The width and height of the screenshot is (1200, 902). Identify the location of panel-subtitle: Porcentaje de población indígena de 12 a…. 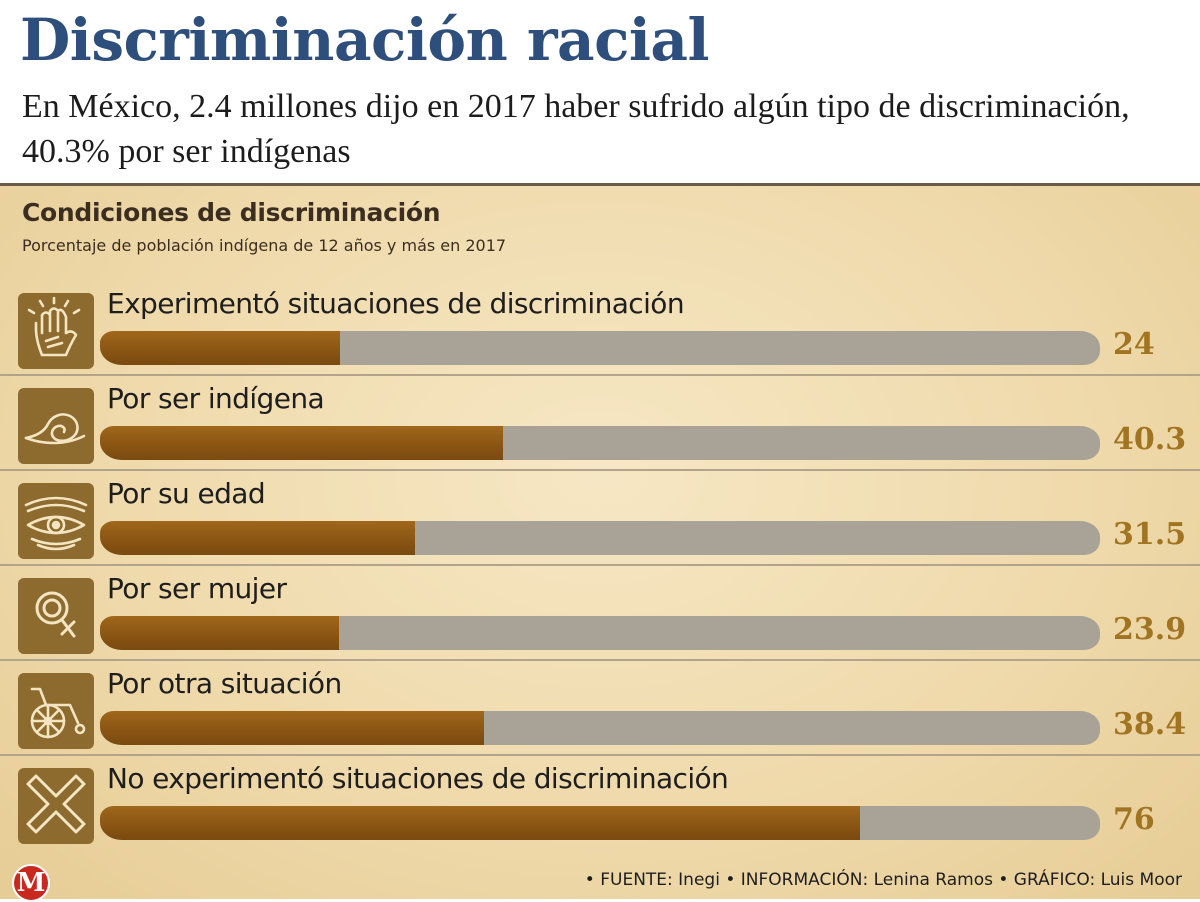
(264, 245).